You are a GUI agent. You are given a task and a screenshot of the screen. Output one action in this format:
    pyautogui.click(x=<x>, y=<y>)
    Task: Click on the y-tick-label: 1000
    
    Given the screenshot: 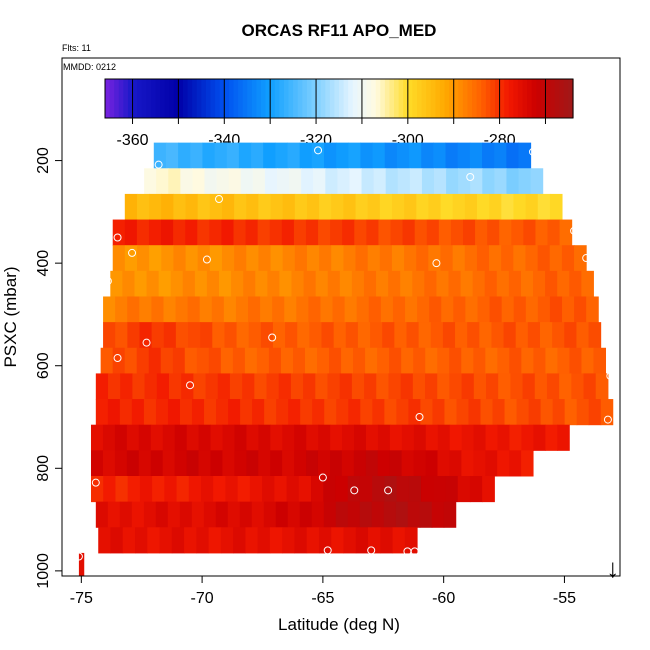 What is the action you would take?
    pyautogui.click(x=43, y=571)
    